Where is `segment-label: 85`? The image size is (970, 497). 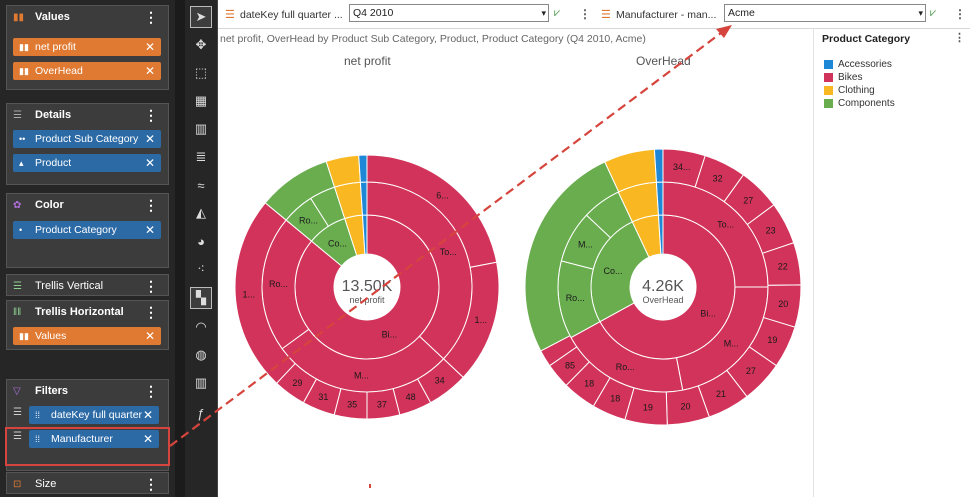
segment-label: 85 is located at coordinates (570, 365).